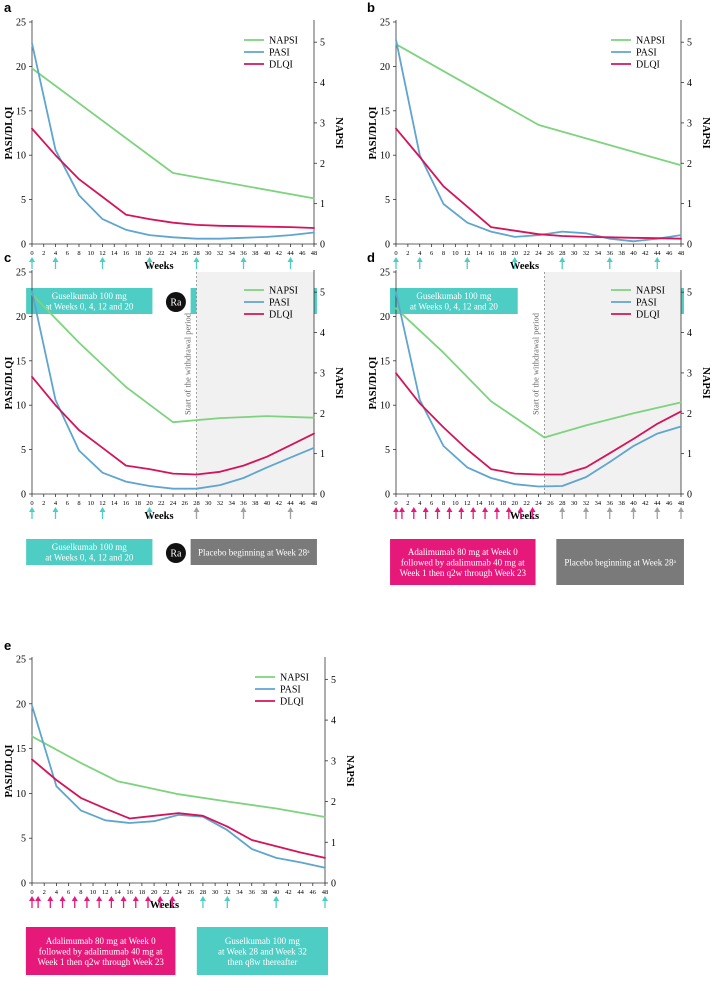  I want to click on treatment-box-text: at Week 28 and Week 32, so click(262, 951).